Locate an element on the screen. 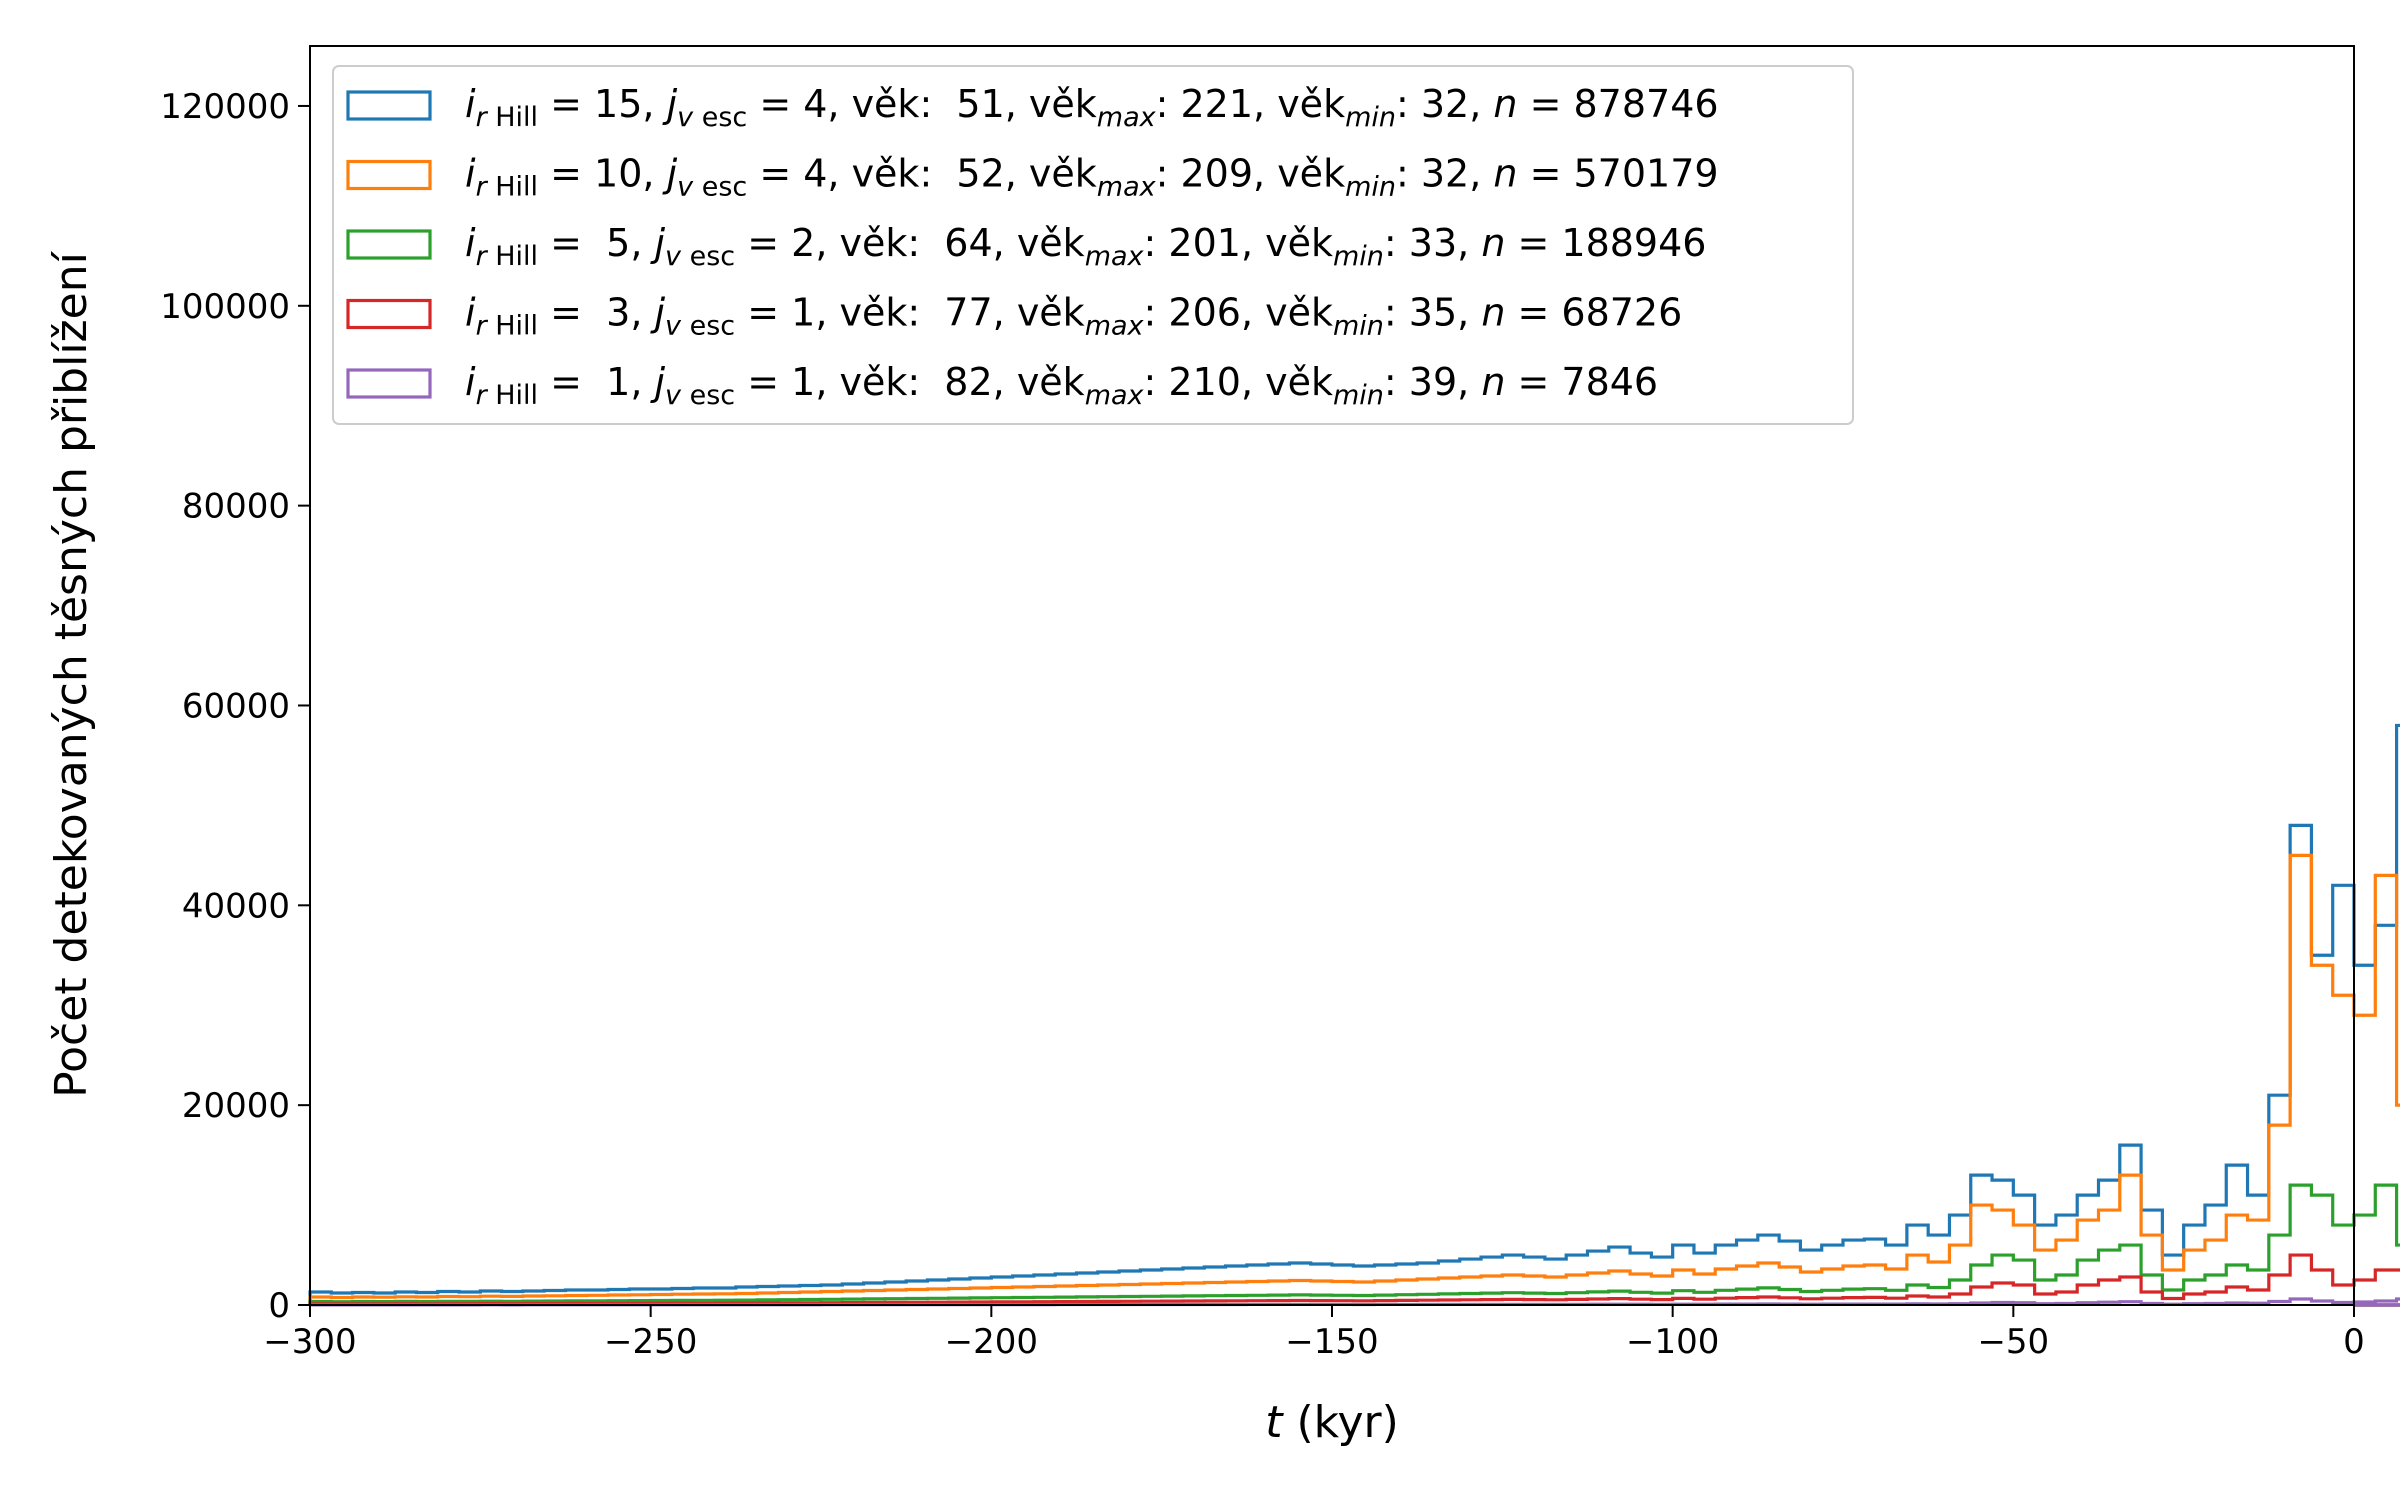 This screenshot has height=1500, width=2400. series-4-histogram is located at coordinates (1354, 1280).